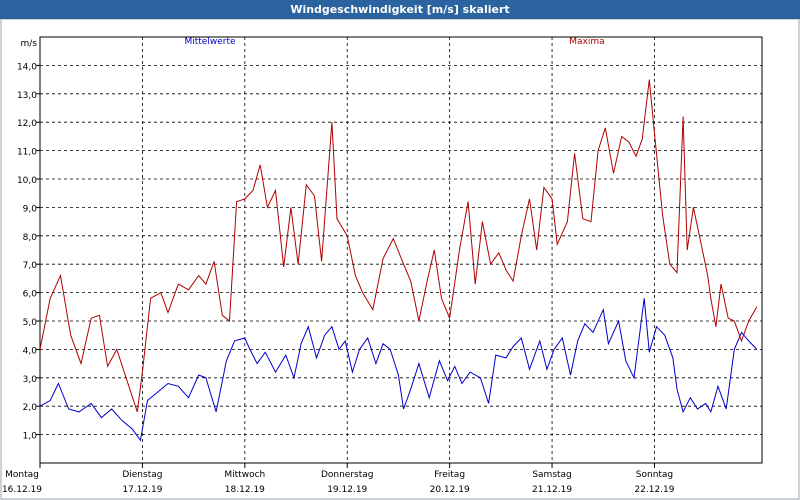  Describe the element at coordinates (30, 408) in the screenshot. I see `y-tick-label: 2,0` at that location.